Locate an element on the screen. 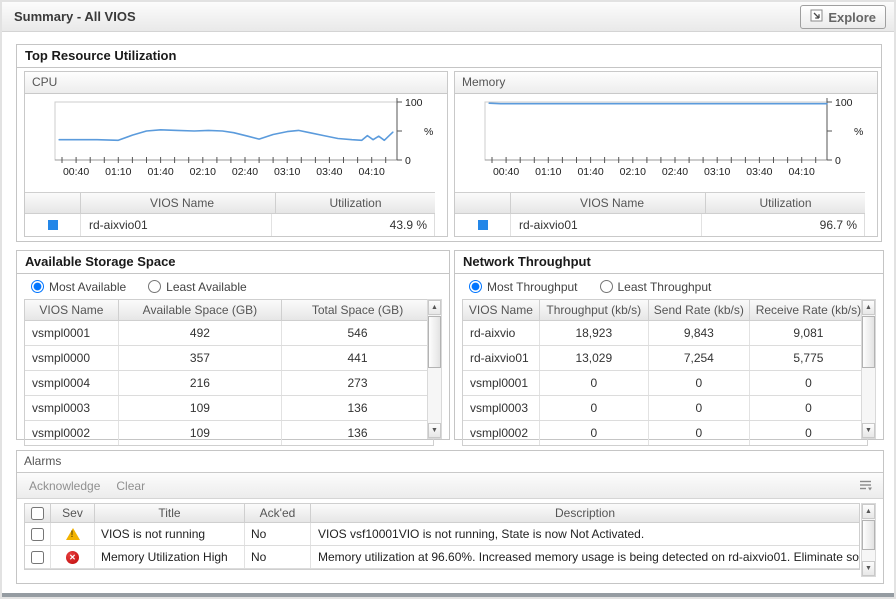 The height and width of the screenshot is (599, 896). table-row: vsmpl0000 357 441 is located at coordinates (229, 358).